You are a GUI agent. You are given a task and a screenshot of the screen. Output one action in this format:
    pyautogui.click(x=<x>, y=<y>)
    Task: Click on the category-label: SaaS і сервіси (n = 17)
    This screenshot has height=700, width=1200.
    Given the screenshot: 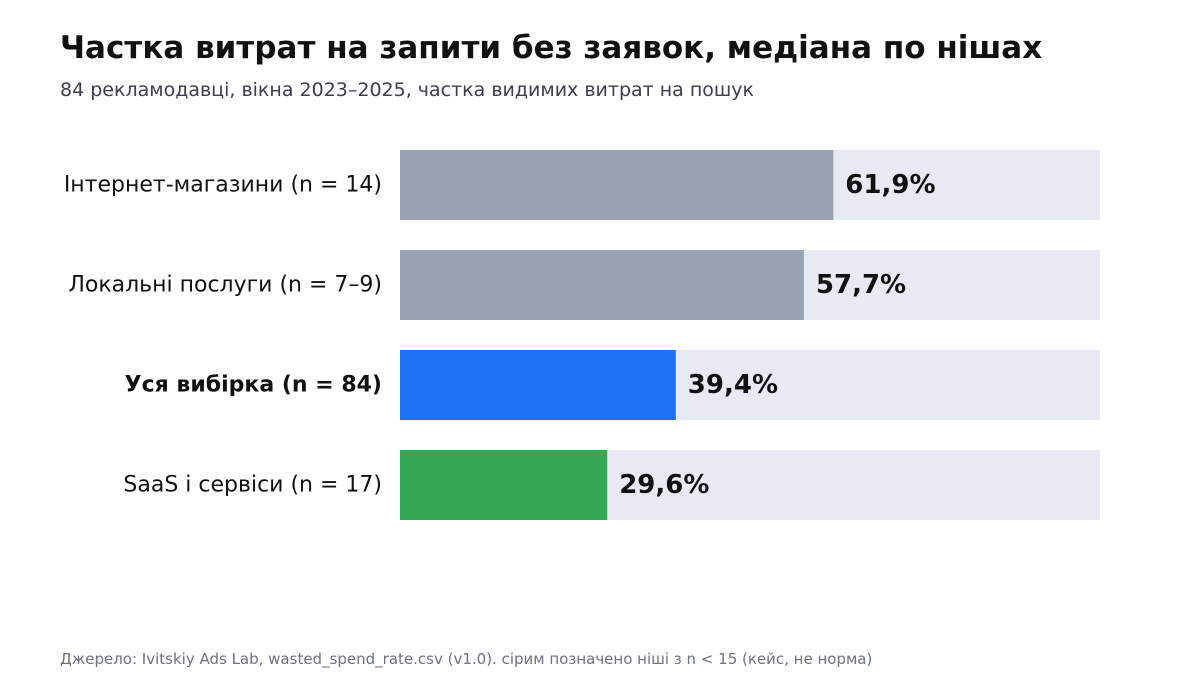 What is the action you would take?
    pyautogui.click(x=252, y=485)
    